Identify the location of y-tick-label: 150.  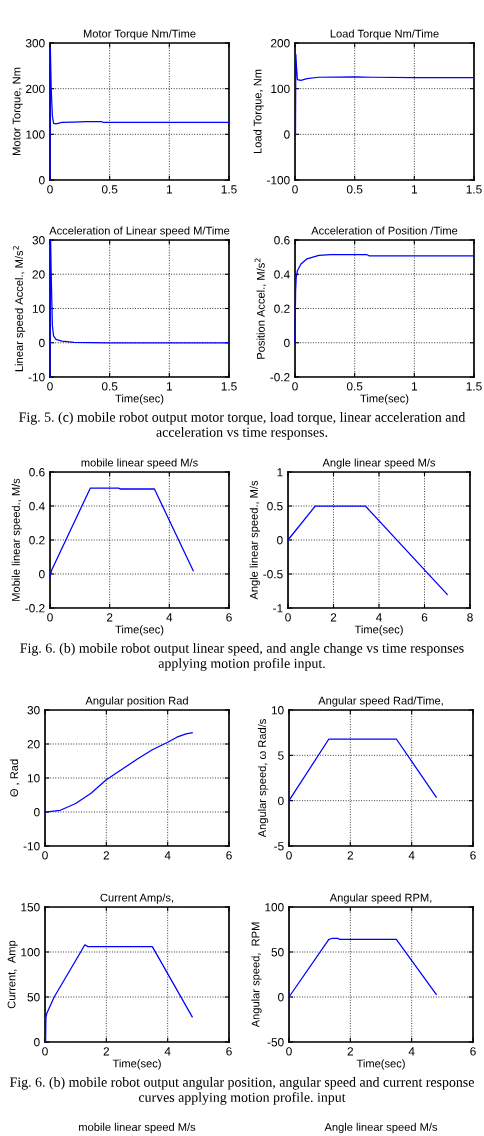
(30, 907).